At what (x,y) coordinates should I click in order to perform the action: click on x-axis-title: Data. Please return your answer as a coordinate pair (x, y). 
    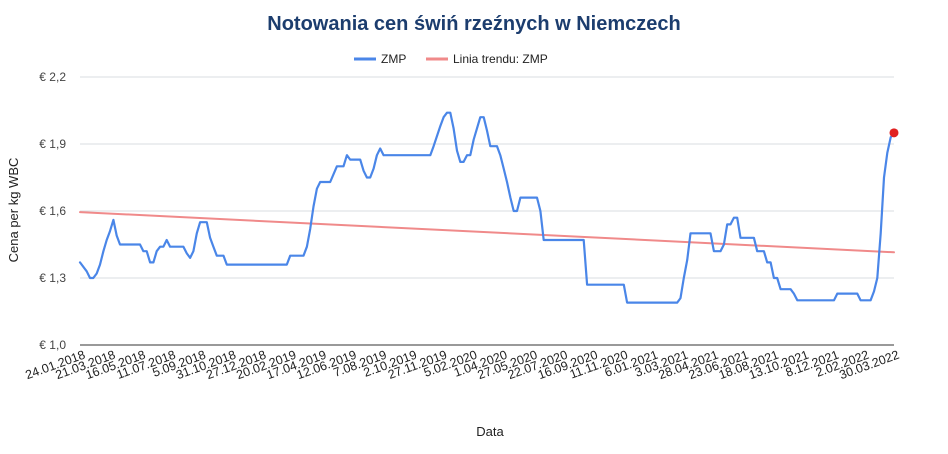
    Looking at the image, I should click on (490, 431).